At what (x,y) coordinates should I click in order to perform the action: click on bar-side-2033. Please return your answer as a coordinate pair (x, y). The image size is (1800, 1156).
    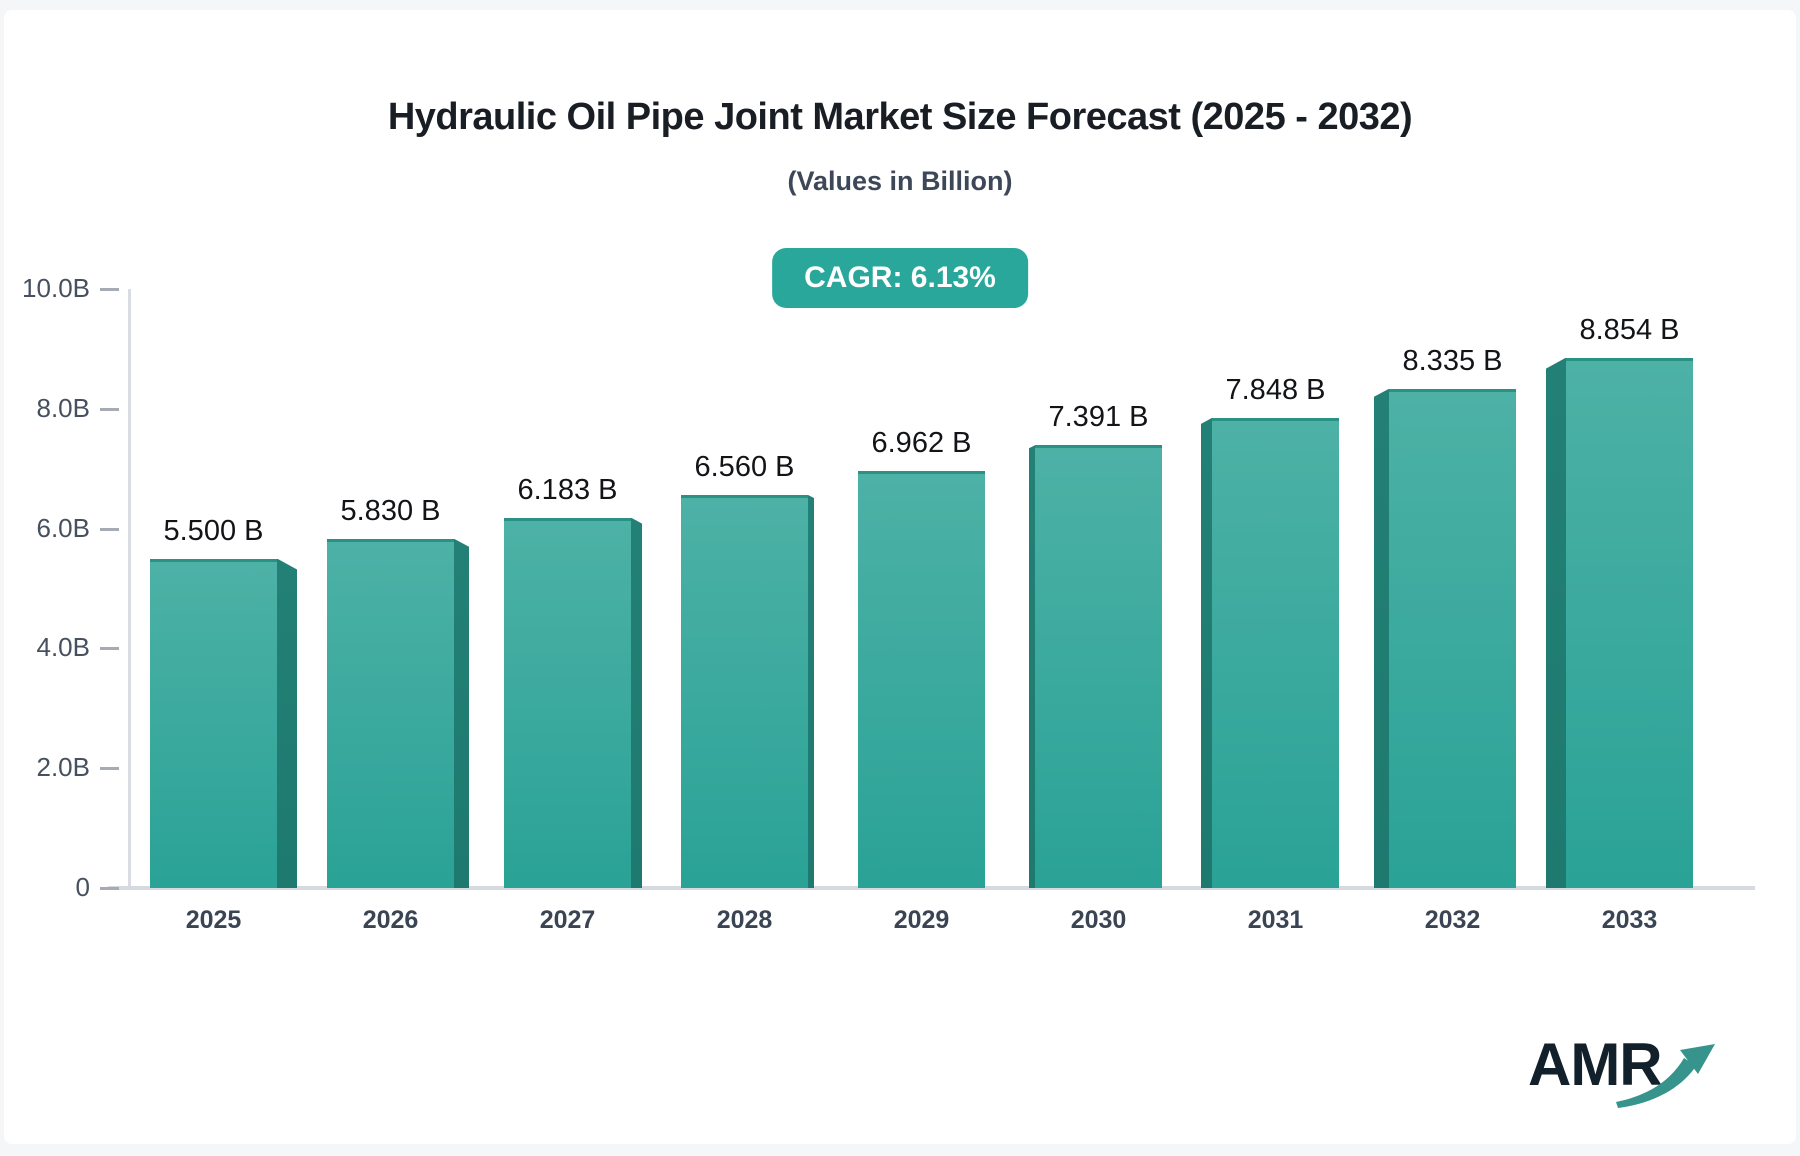
    Looking at the image, I should click on (1556, 622).